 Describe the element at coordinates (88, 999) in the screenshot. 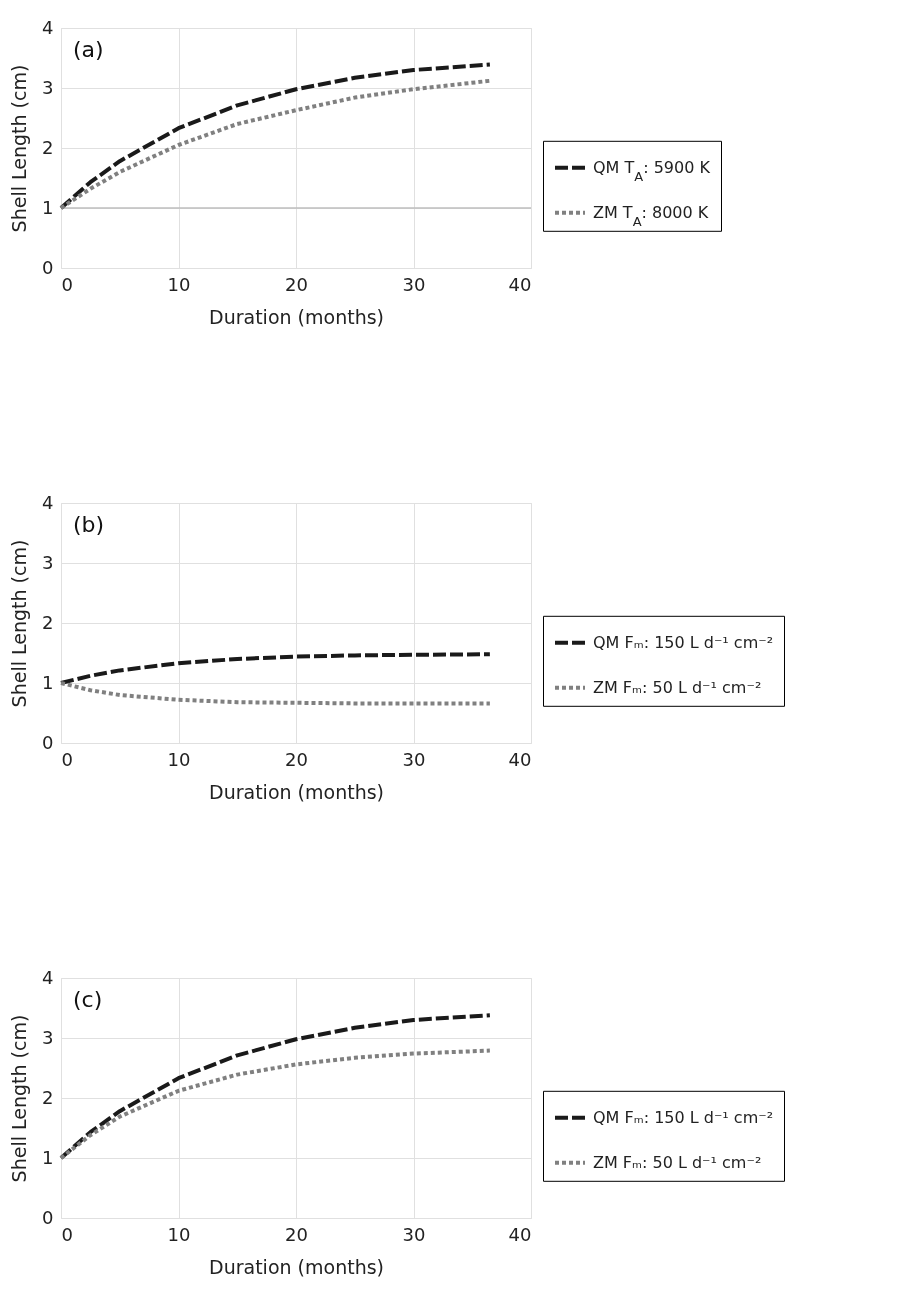

I see `annotation: (c)` at that location.